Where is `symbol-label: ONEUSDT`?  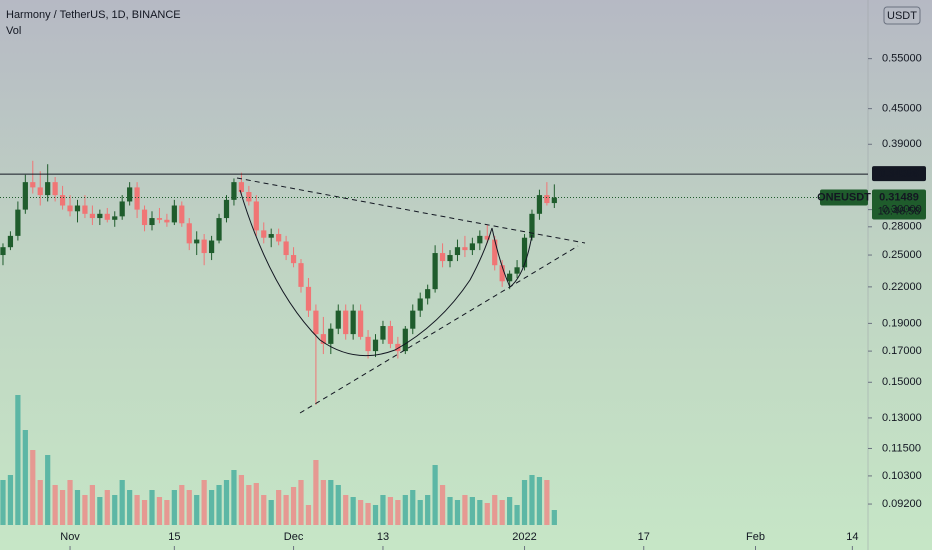 symbol-label: ONEUSDT is located at coordinates (844, 197).